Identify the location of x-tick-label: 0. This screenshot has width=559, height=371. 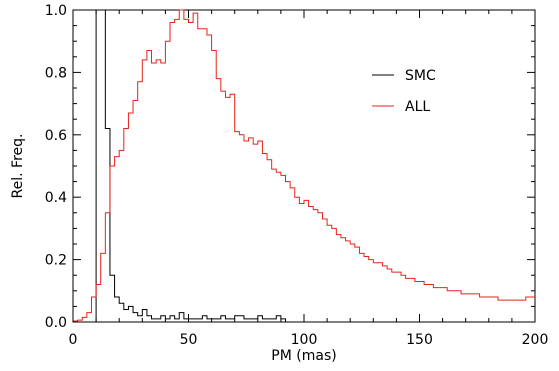
(73, 340).